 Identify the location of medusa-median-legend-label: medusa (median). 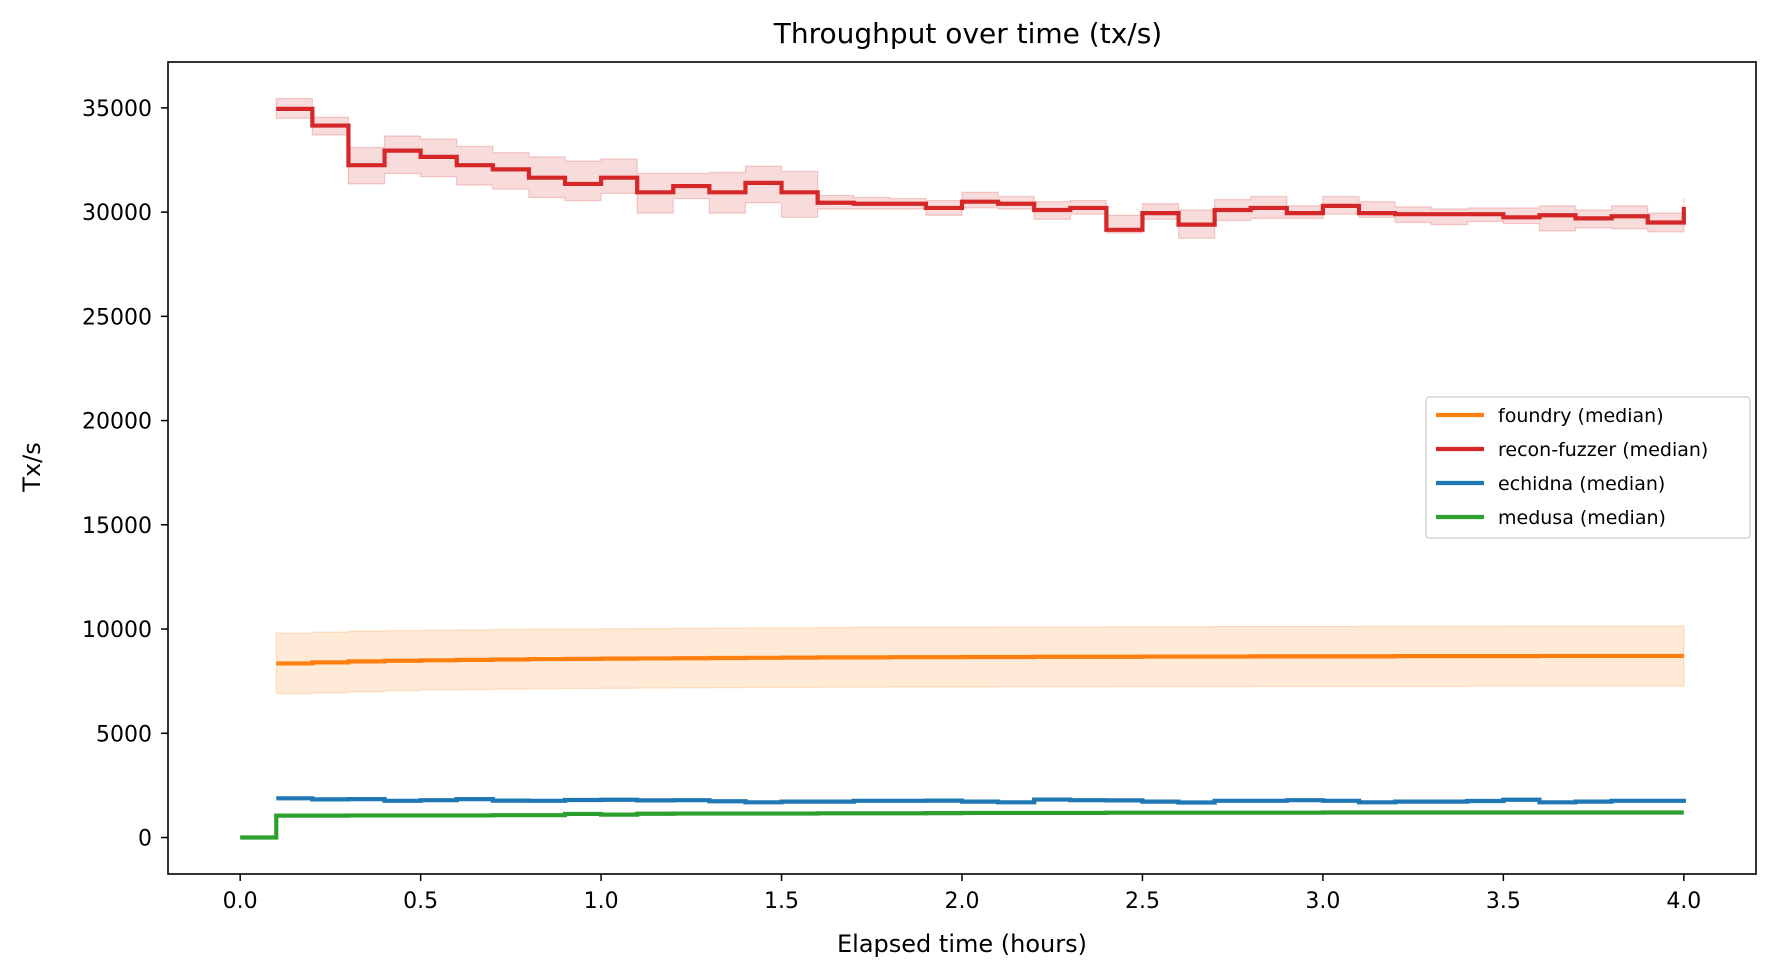
(1582, 518).